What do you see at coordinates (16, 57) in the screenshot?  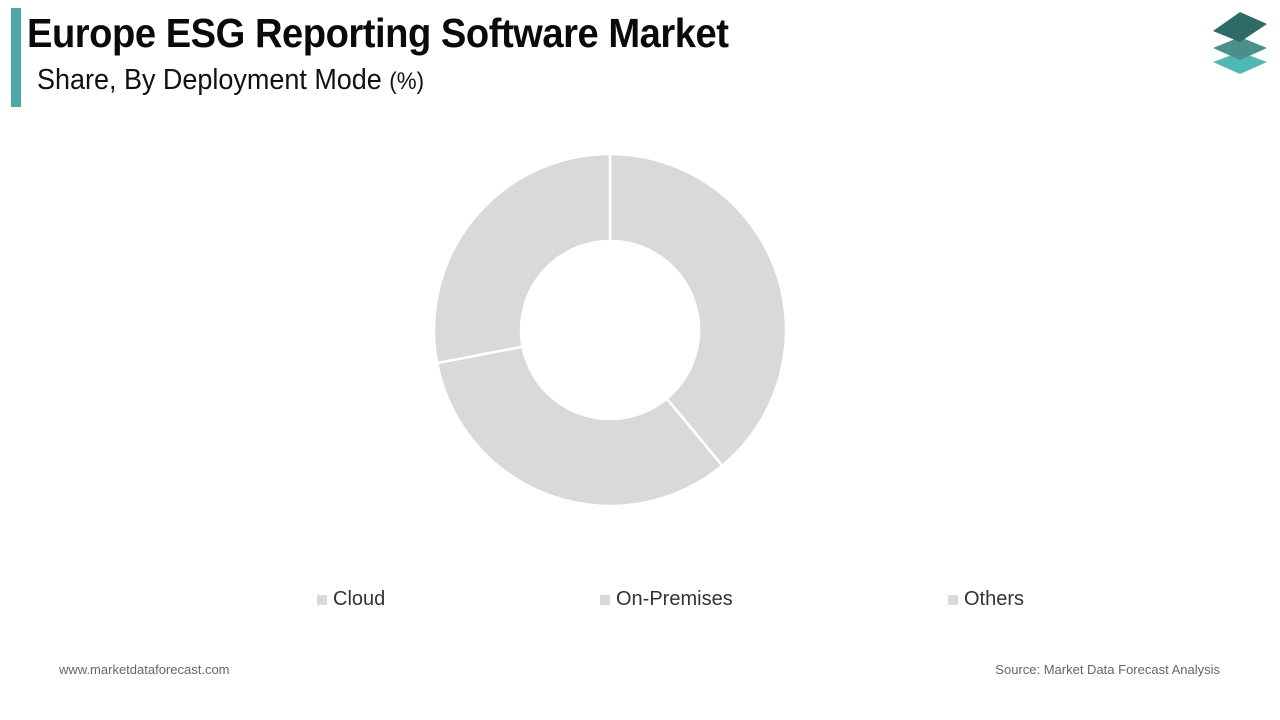 I see `title-accent-bar` at bounding box center [16, 57].